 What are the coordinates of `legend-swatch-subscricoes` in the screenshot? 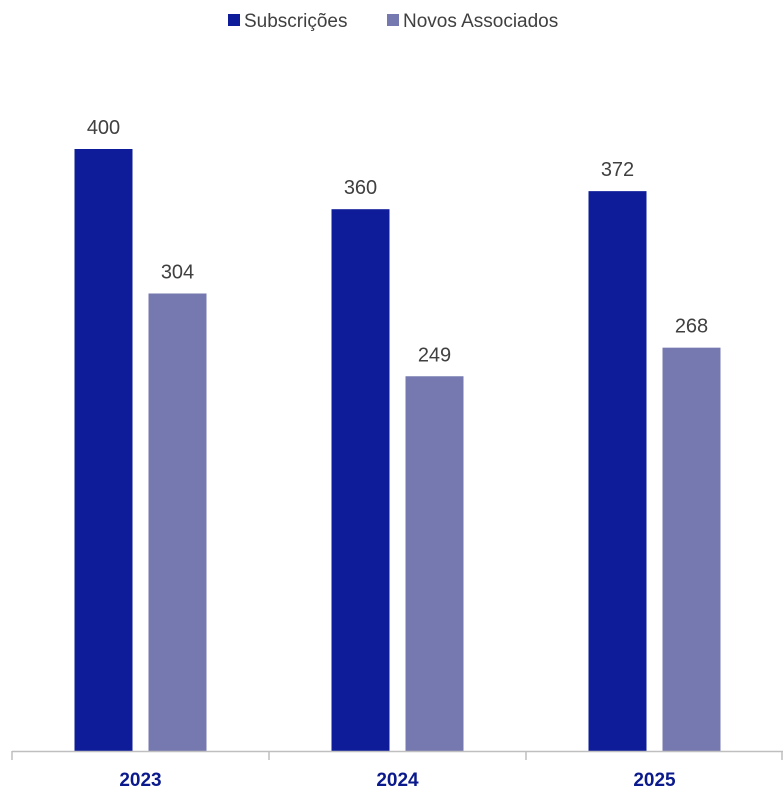 It's located at (234, 20).